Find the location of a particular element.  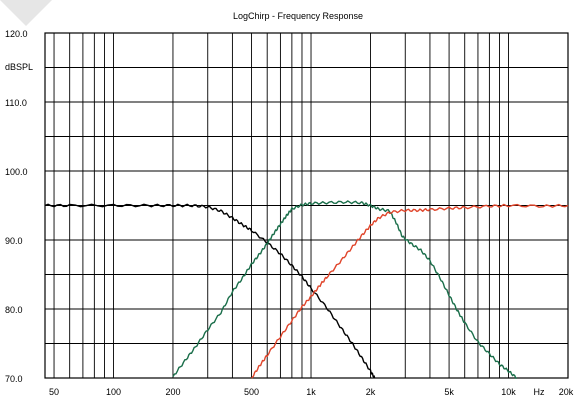

y-tick-labels: 120.0 110.0 100.0 90.0 80.0 70.0 is located at coordinates (16, 206).